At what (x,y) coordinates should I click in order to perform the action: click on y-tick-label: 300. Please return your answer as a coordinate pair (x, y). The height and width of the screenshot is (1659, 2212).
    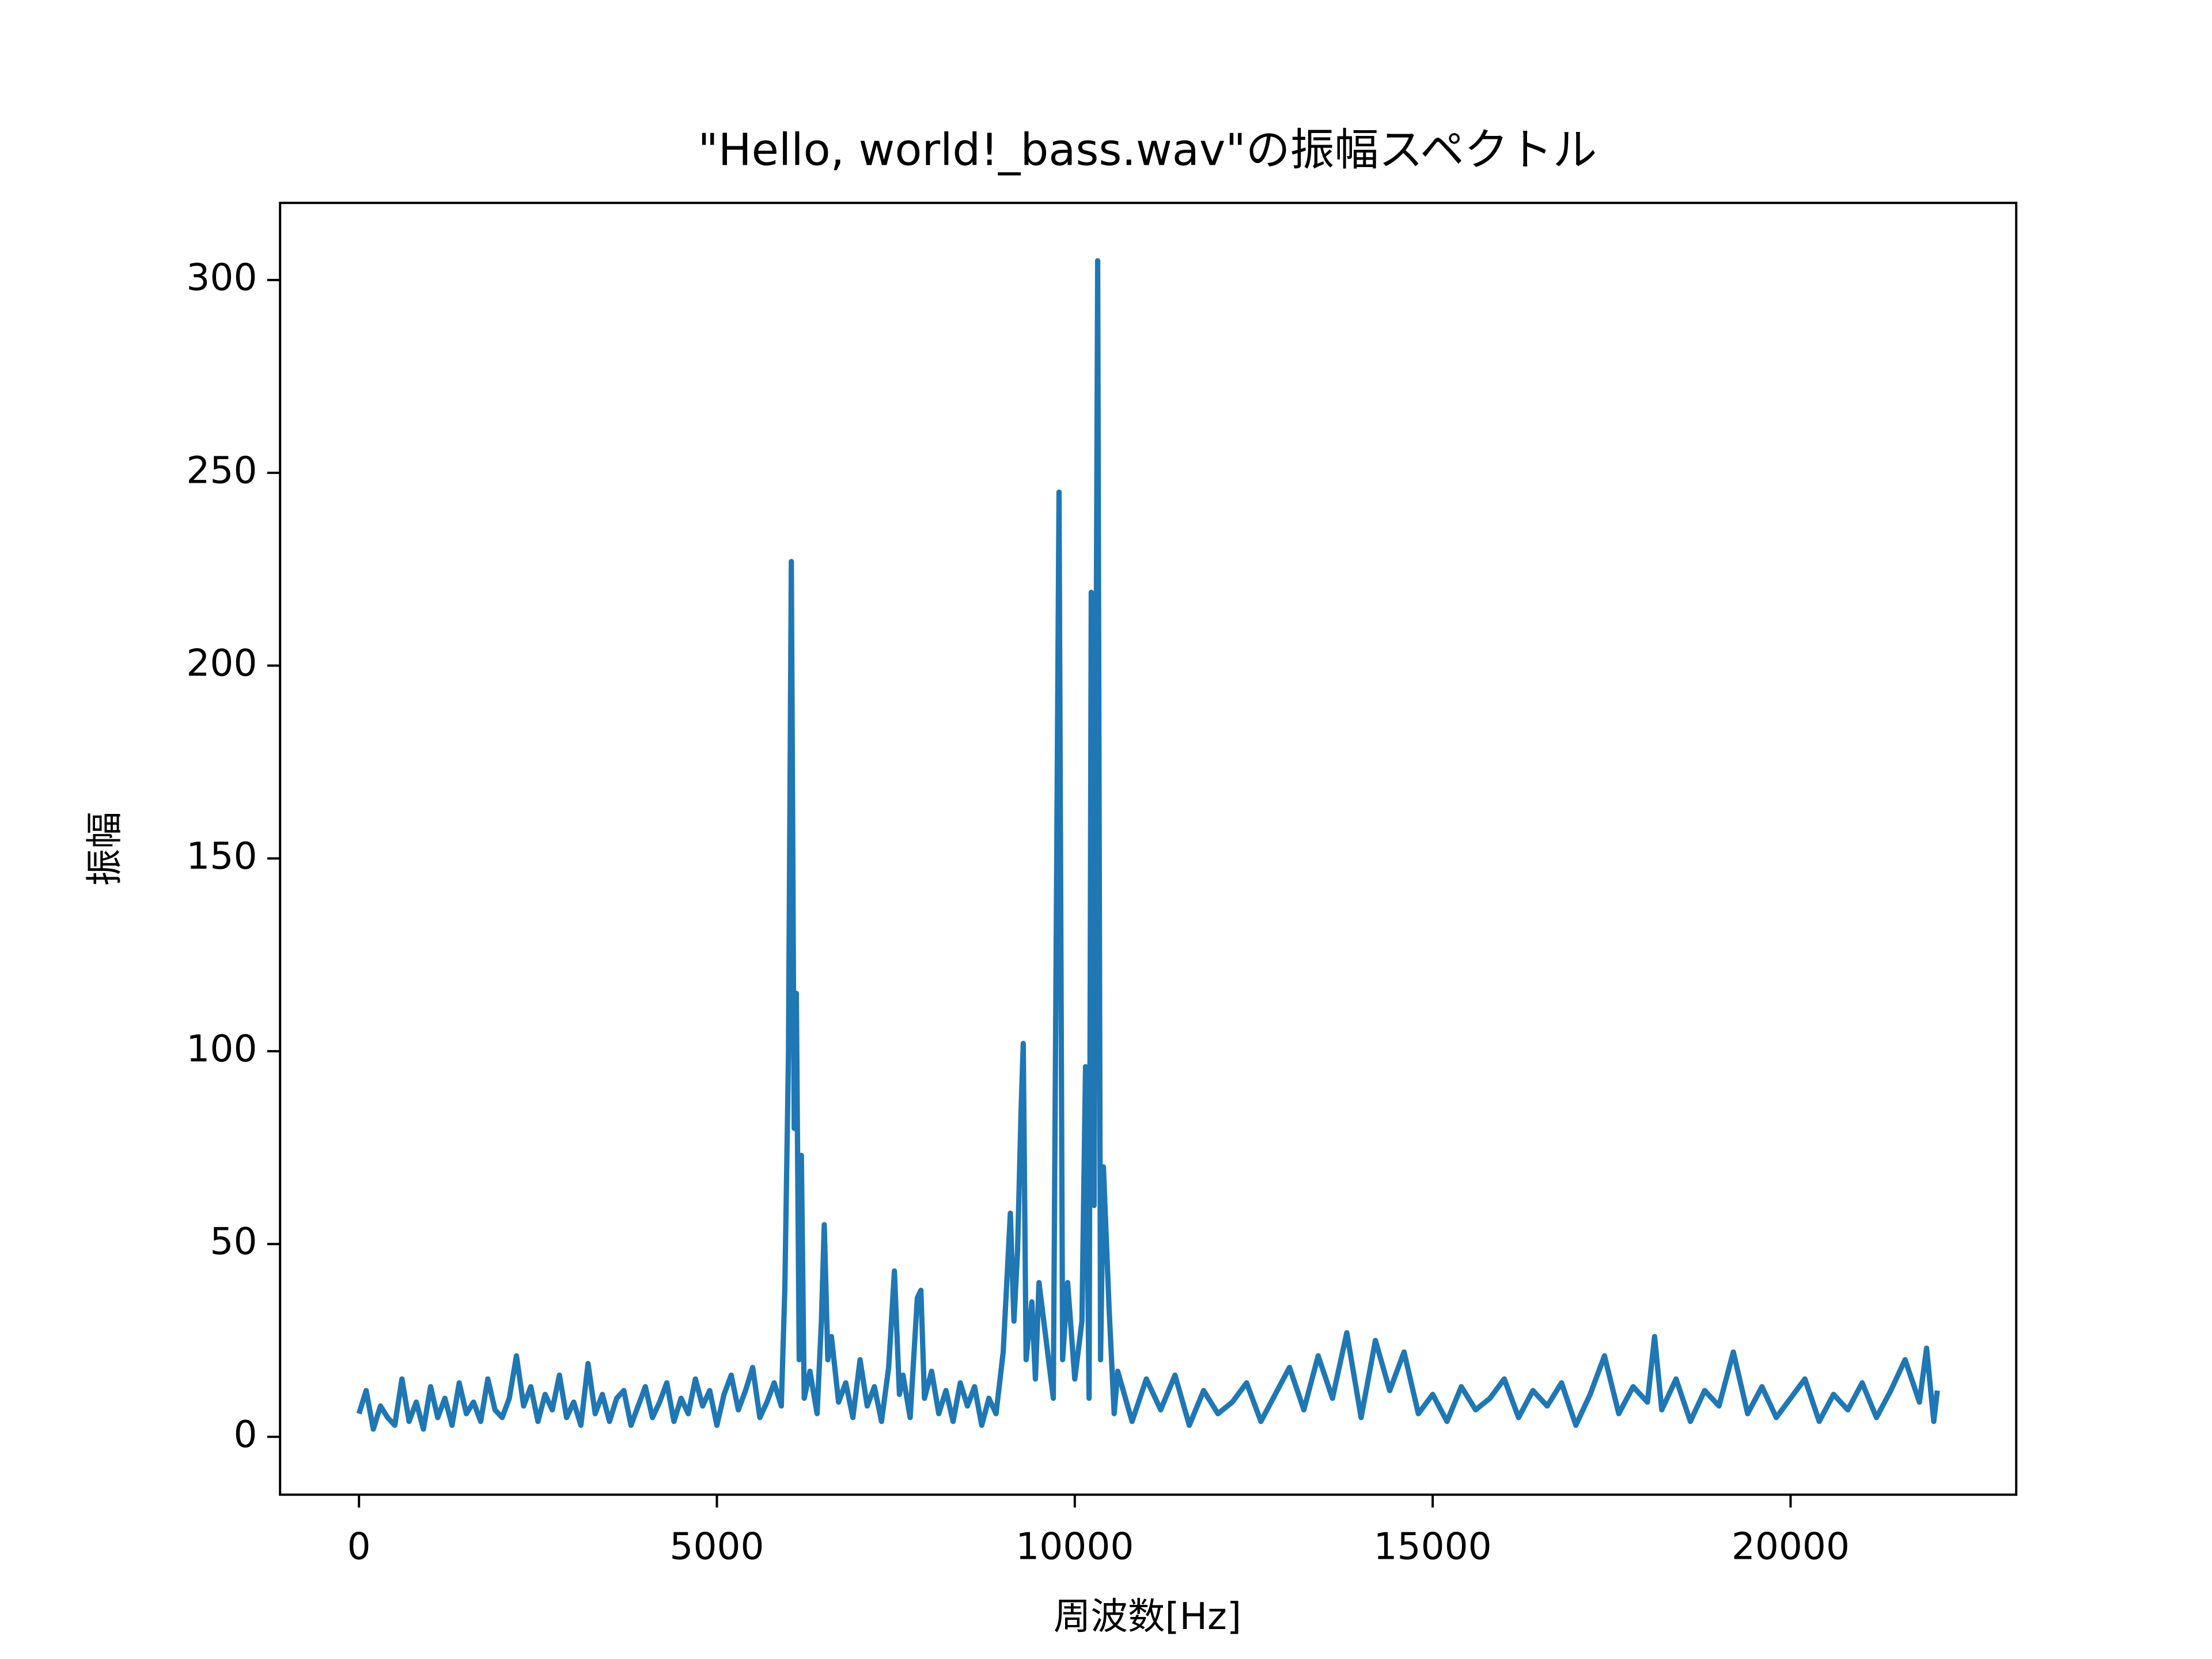
    Looking at the image, I should click on (221, 278).